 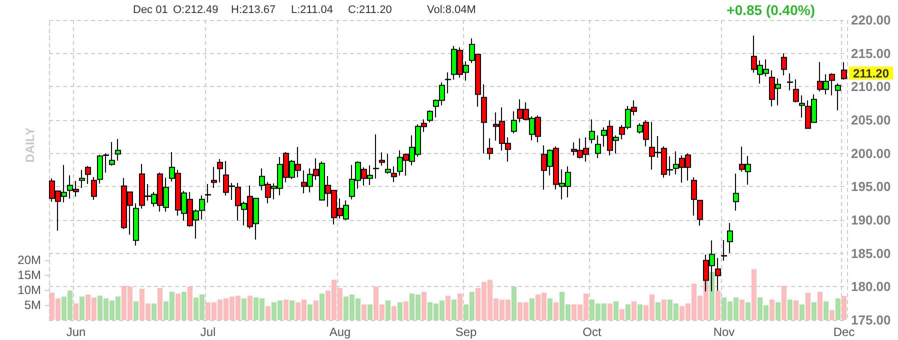 I want to click on text: L:211.04, so click(x=312, y=10).